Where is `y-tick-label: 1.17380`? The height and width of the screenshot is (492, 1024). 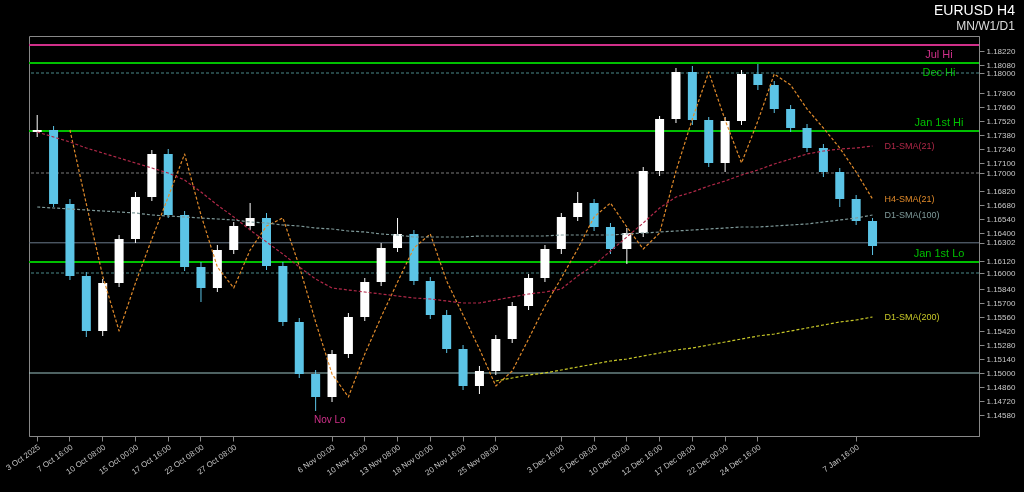
y-tick-label: 1.17380 is located at coordinates (1001, 135).